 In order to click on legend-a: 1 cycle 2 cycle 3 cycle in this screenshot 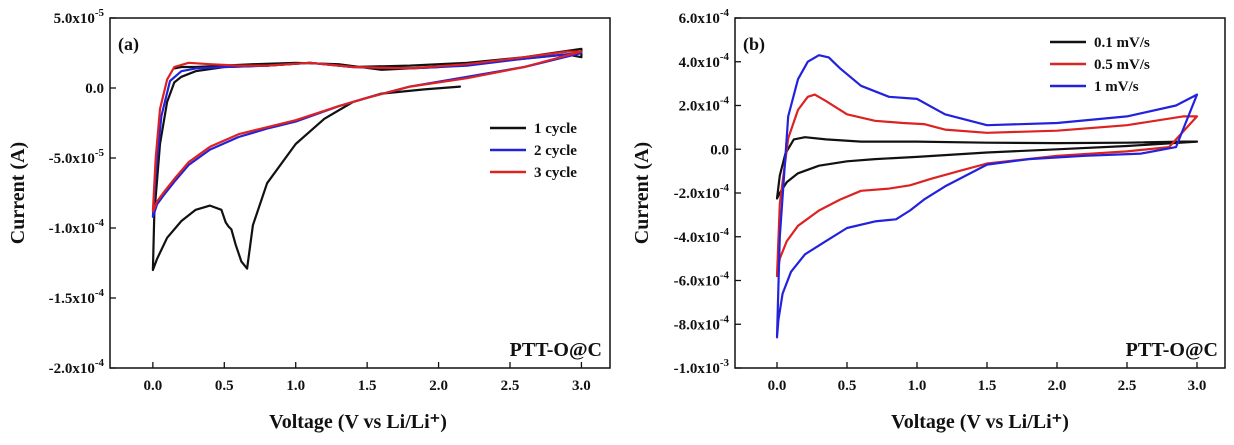, I will do `click(533, 151)`.